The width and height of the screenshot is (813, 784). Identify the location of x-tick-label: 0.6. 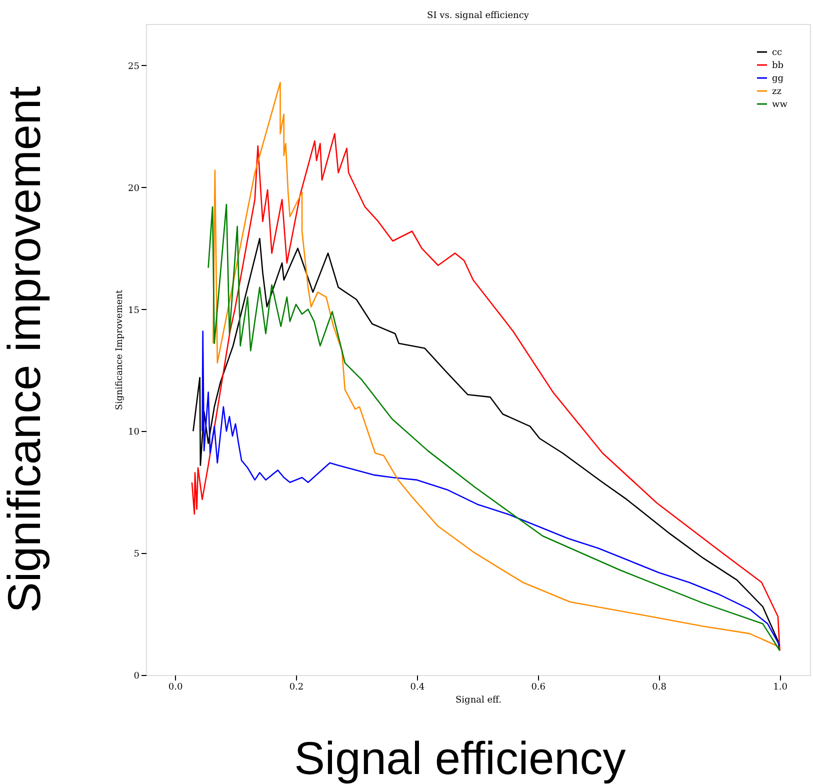
(538, 687).